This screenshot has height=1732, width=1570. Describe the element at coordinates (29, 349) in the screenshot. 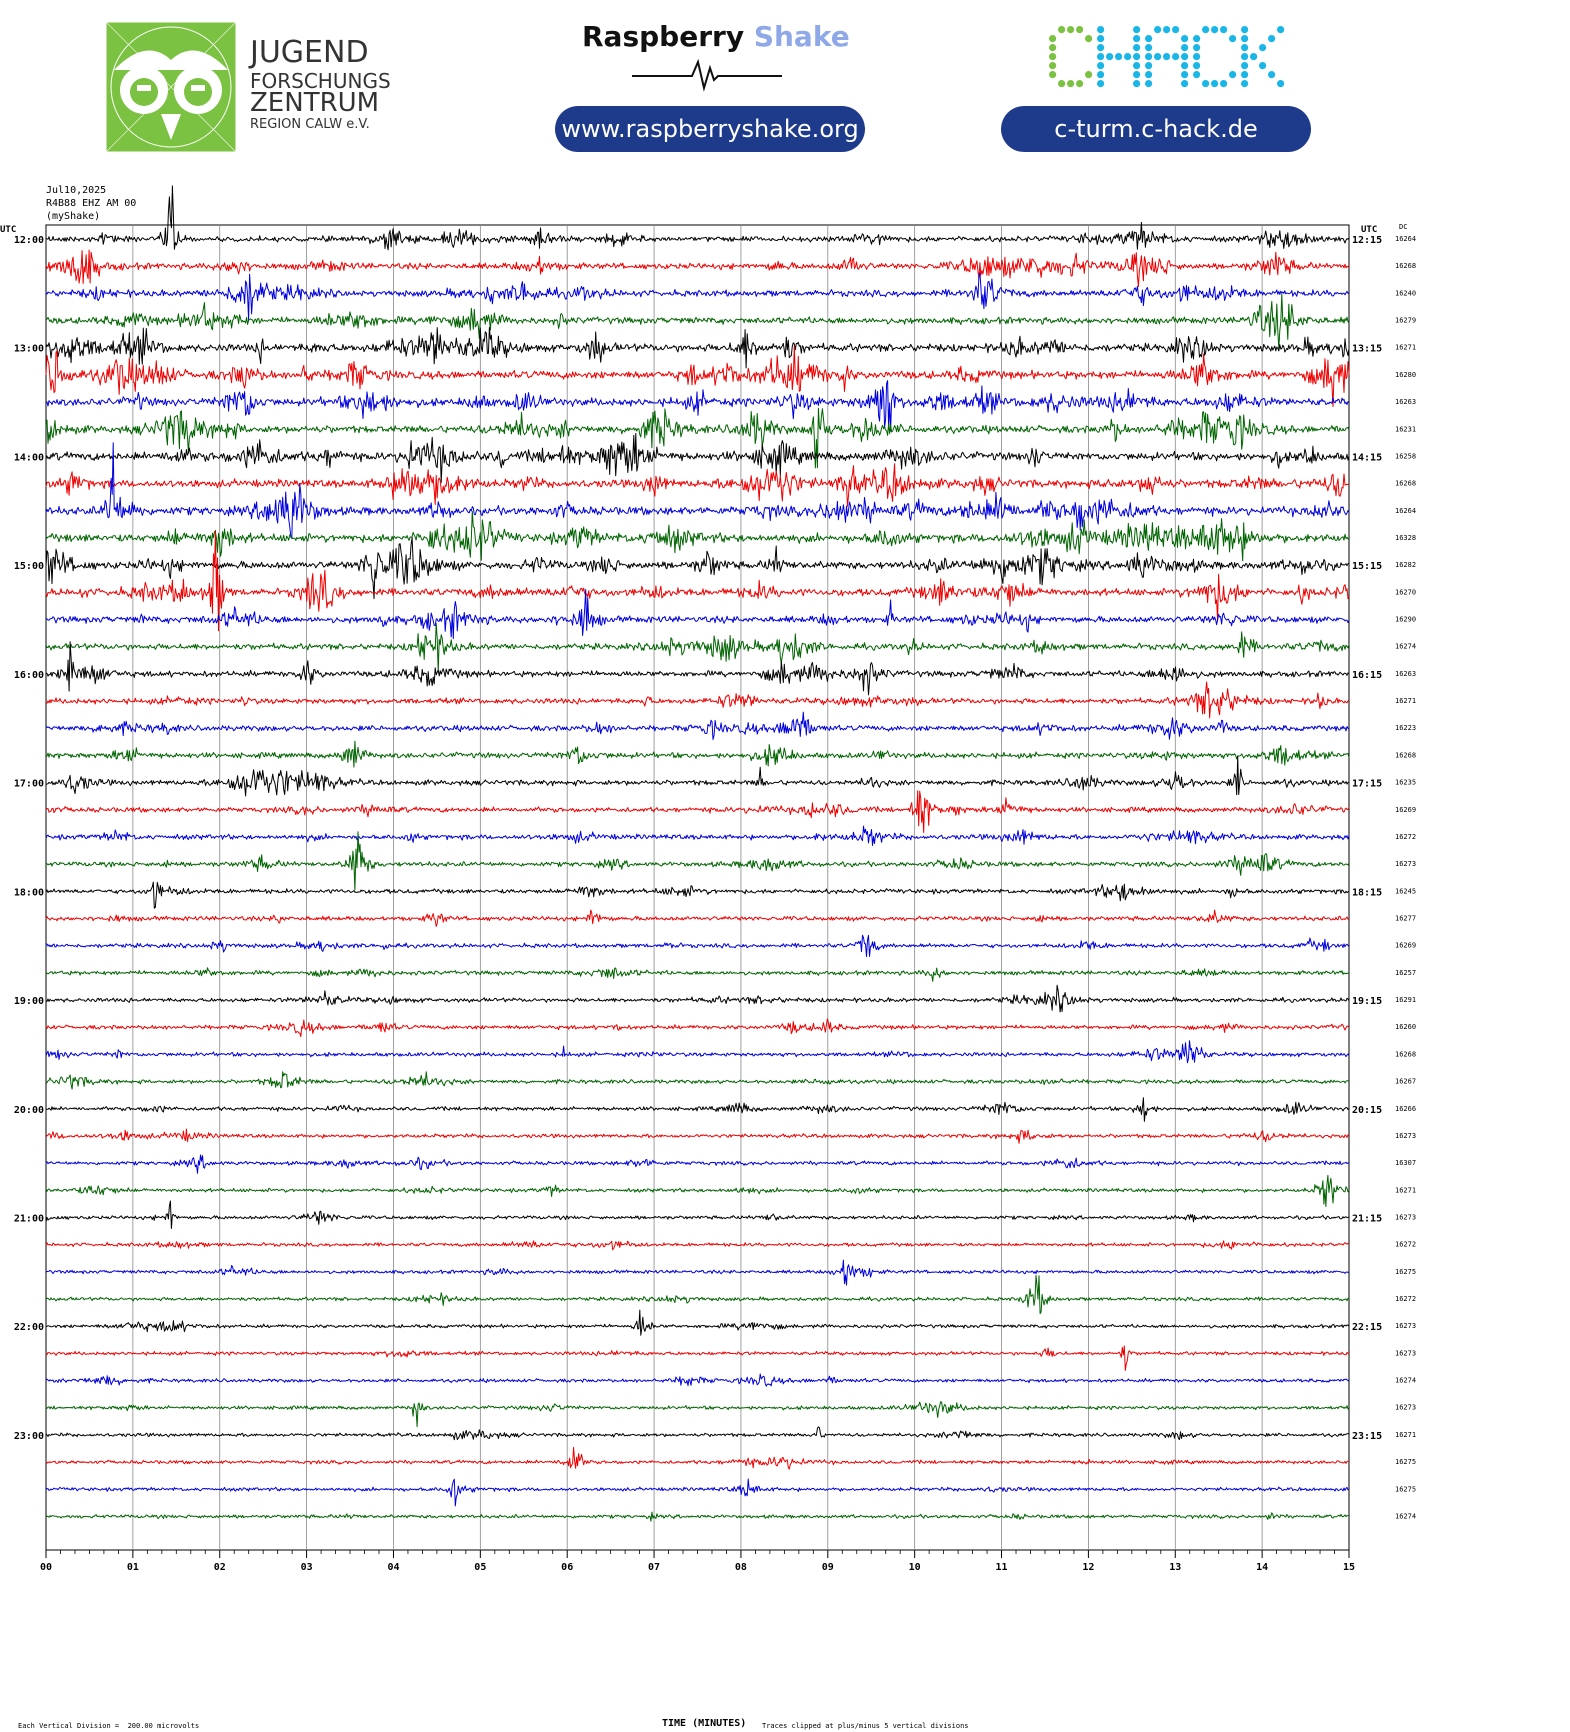

I see `left-hour-label: 13:00` at that location.